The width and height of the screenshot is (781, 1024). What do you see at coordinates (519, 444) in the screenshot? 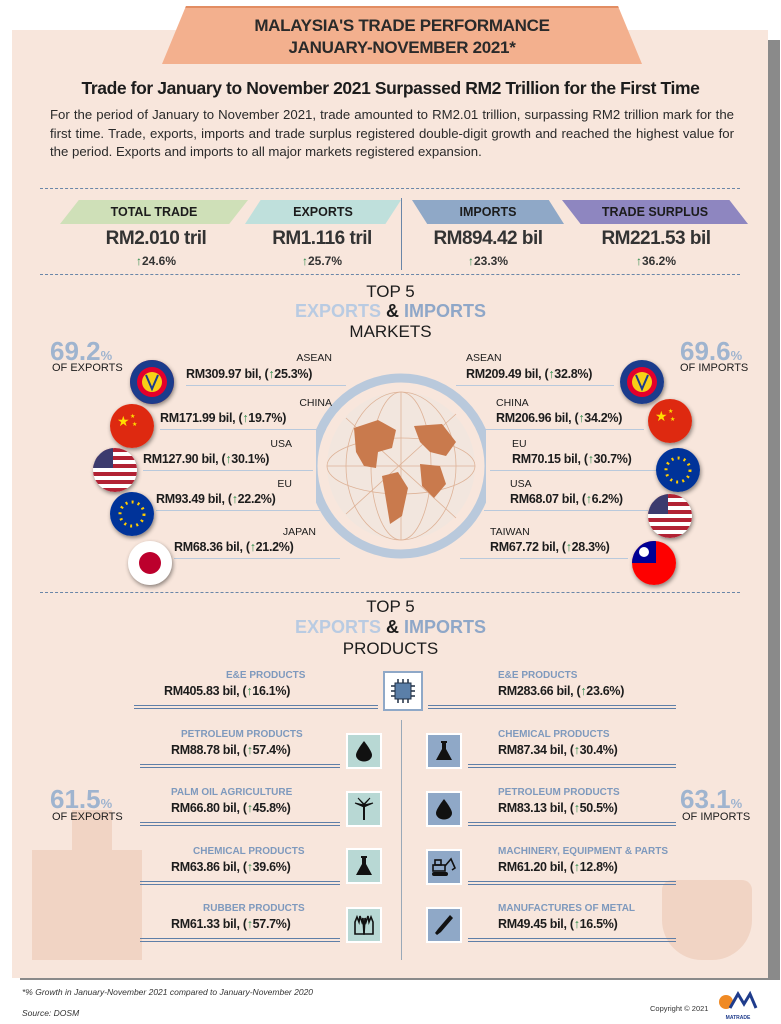
I see `import-market-name: EU` at bounding box center [519, 444].